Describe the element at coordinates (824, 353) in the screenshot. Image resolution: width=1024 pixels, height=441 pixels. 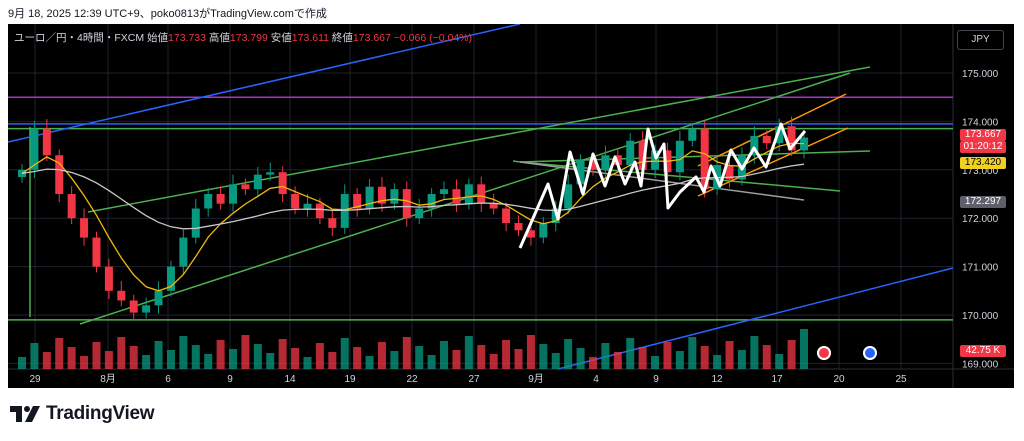
I see `red-event-icon` at that location.